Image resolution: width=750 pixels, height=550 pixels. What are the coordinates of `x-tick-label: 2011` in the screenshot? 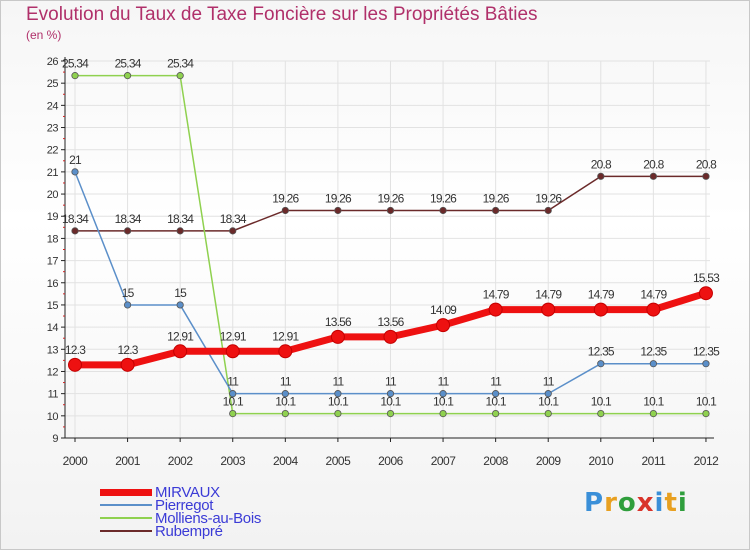 It's located at (653, 461).